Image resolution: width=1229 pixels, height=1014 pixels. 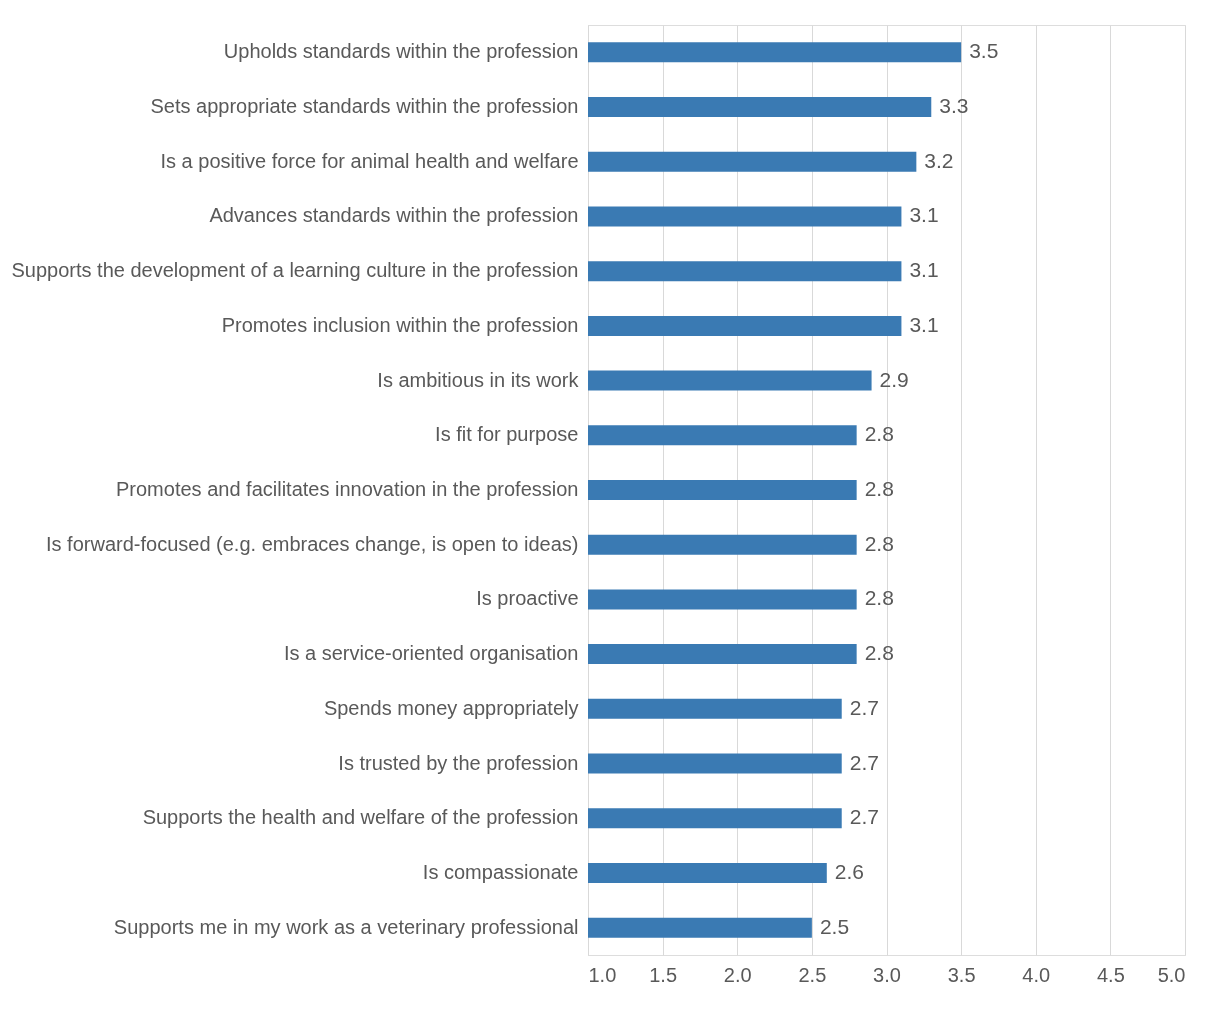 What do you see at coordinates (364, 106) in the screenshot?
I see `y-tick-label: Sets appropriate standards within the profession` at bounding box center [364, 106].